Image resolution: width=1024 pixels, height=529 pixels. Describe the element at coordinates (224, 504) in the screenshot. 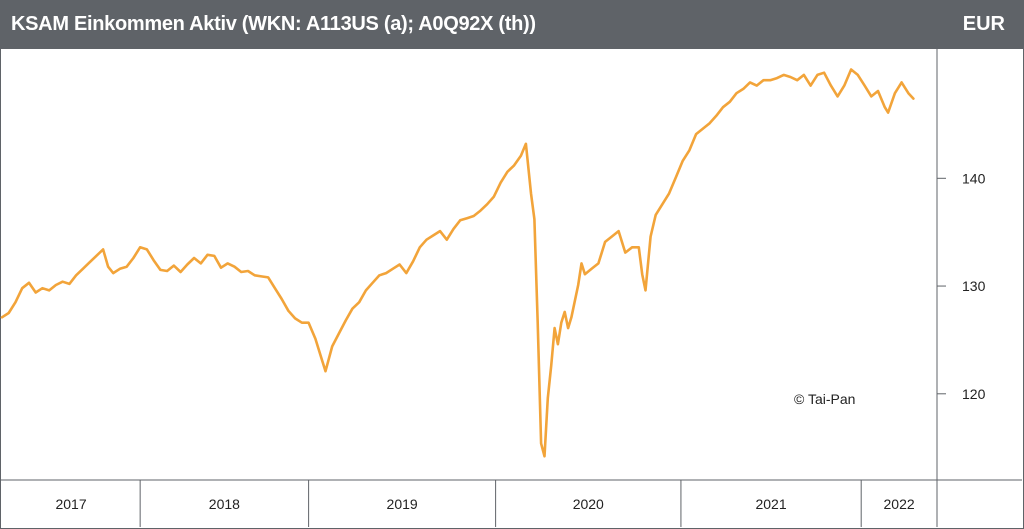

I see `x-tick-label: 2018` at that location.